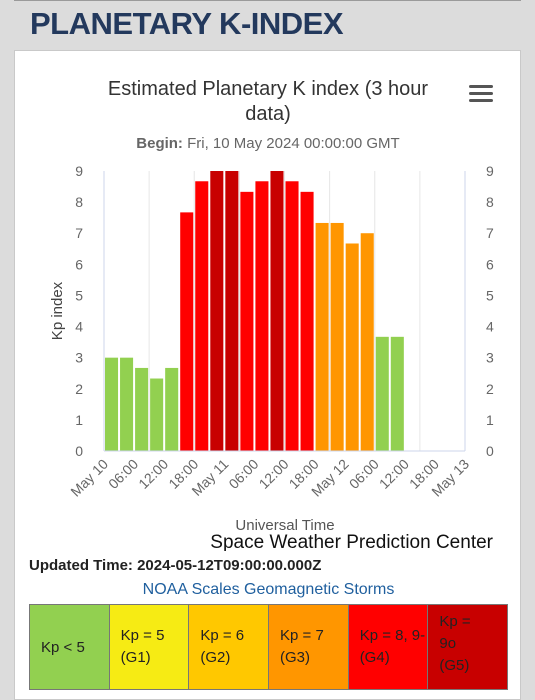 The width and height of the screenshot is (535, 700). What do you see at coordinates (79, 233) in the screenshot?
I see `y-tick-label-left: 7` at bounding box center [79, 233].